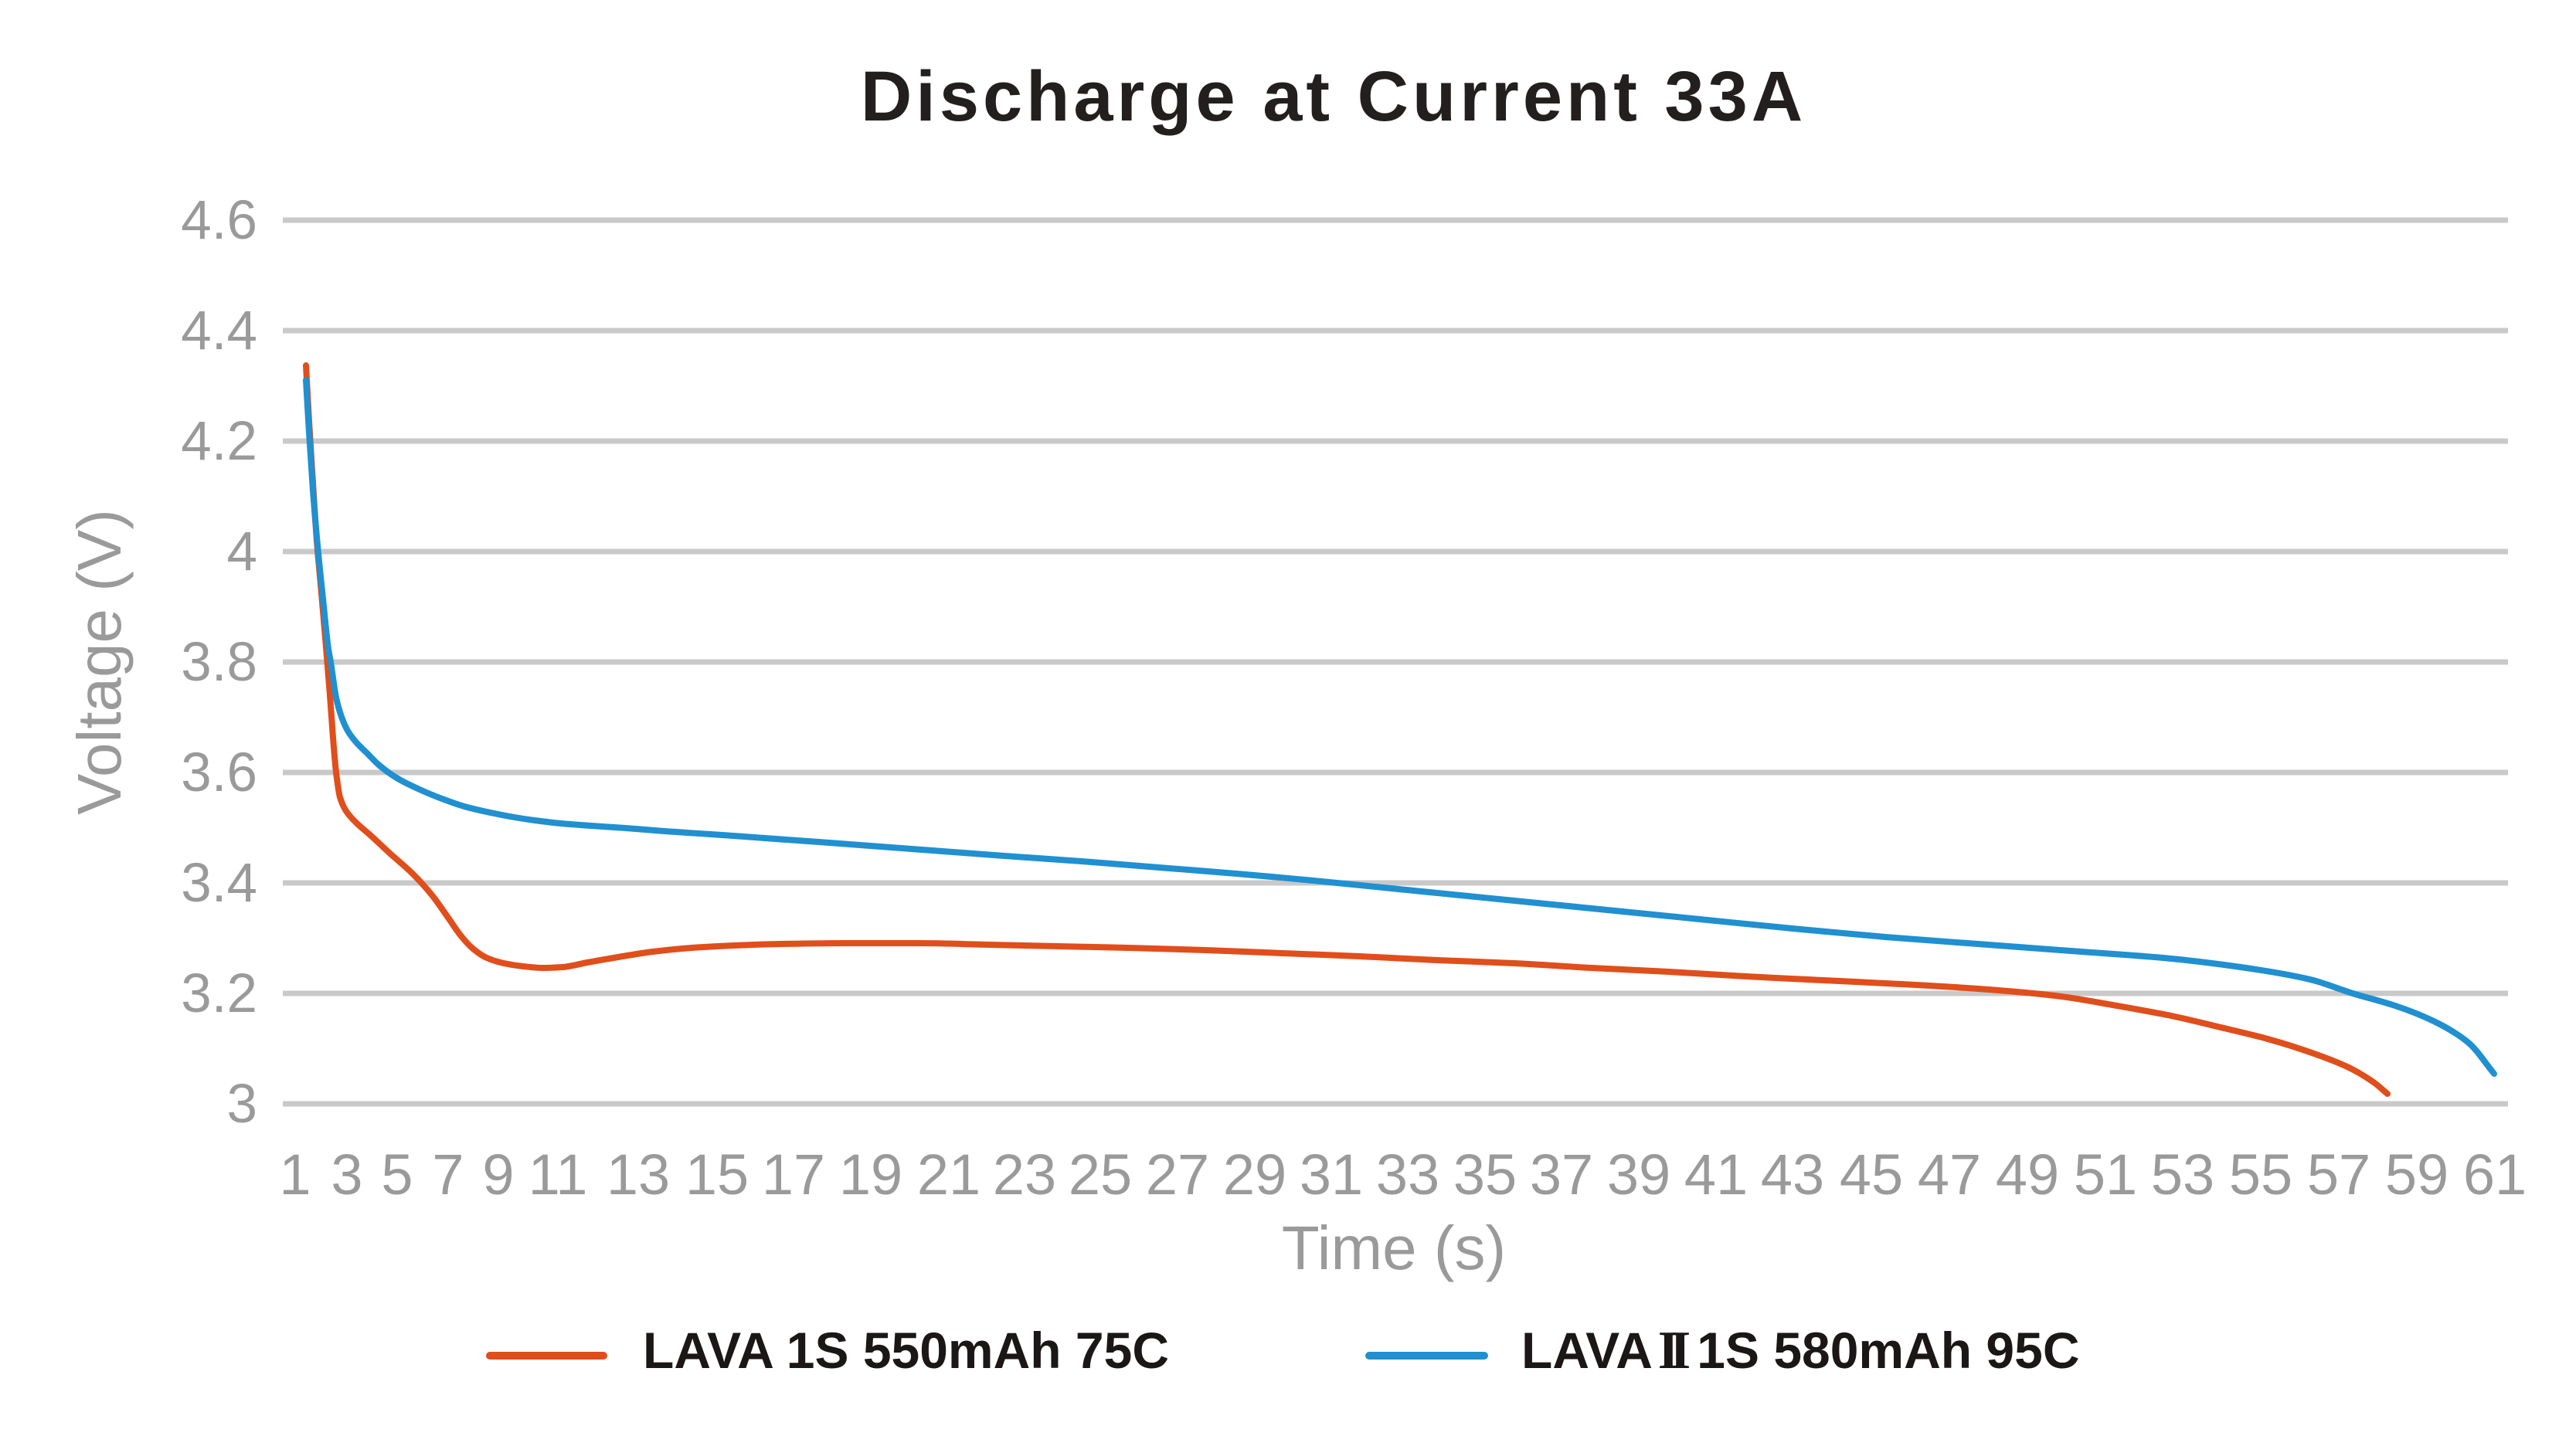 The width and height of the screenshot is (2576, 1453). I want to click on svg-text: LAVA 1S 550mAh 75C, so click(906, 1350).